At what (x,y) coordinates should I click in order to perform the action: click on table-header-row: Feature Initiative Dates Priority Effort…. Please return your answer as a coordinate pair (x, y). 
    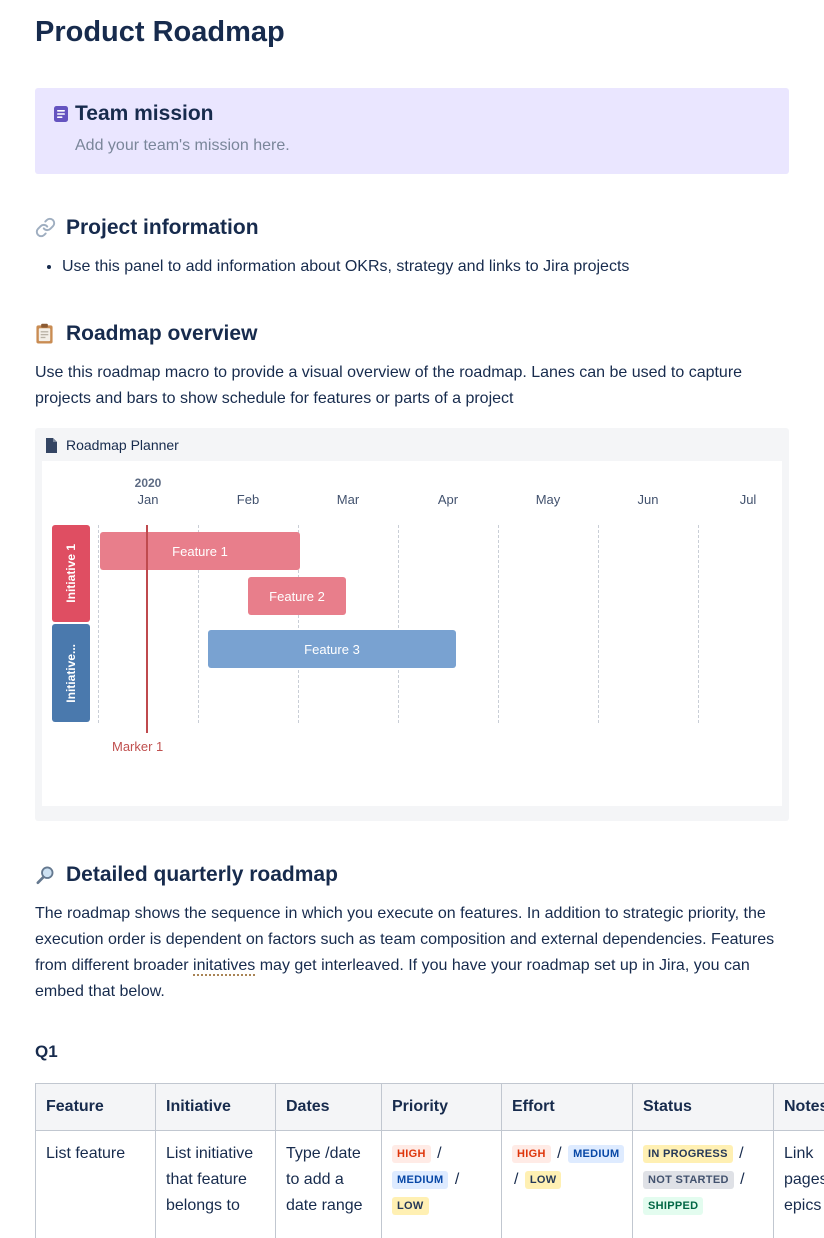
    Looking at the image, I should click on (429, 1107).